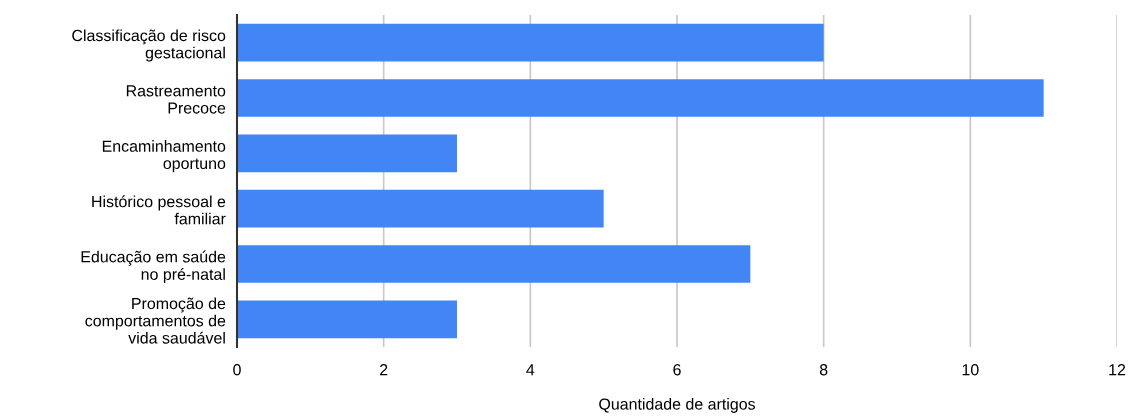  I want to click on y-tick-label: Histórico pessoal e familiar, so click(159, 210).